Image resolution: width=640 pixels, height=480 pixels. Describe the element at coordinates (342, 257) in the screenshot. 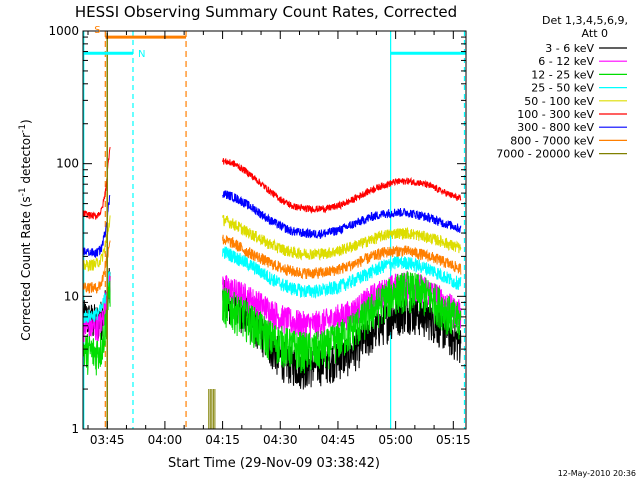

I see `series-line-7-after` at that location.